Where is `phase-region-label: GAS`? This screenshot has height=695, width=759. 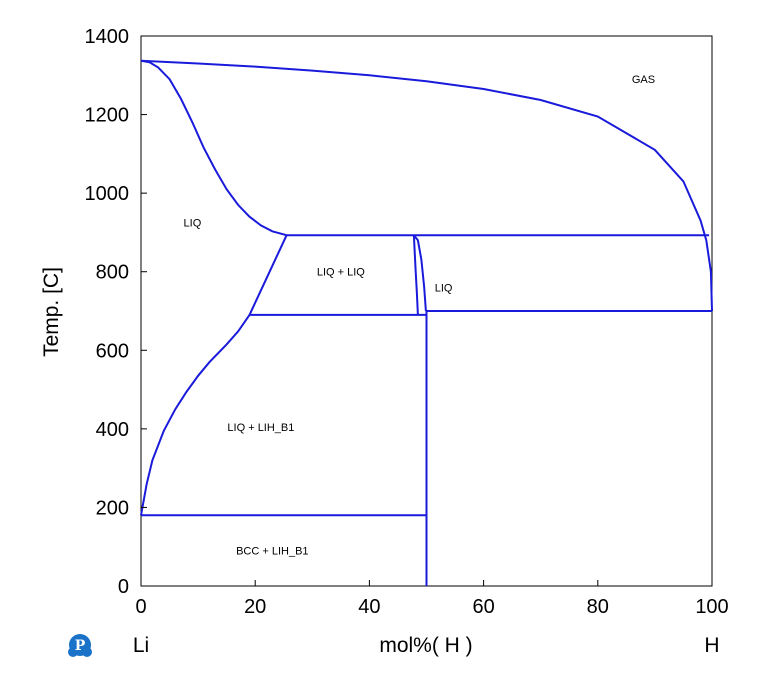 phase-region-label: GAS is located at coordinates (643, 80).